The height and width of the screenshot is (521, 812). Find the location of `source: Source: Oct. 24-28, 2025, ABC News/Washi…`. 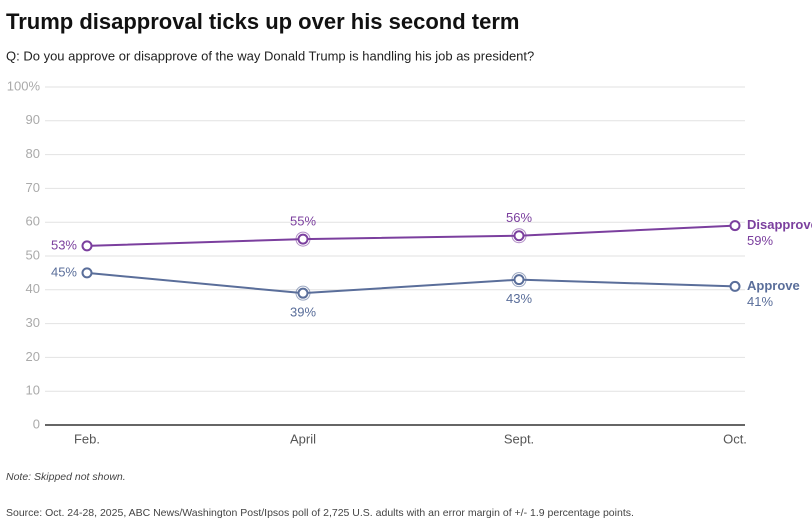

source: Source: Oct. 24-28, 2025, ABC News/Washi… is located at coordinates (320, 513).